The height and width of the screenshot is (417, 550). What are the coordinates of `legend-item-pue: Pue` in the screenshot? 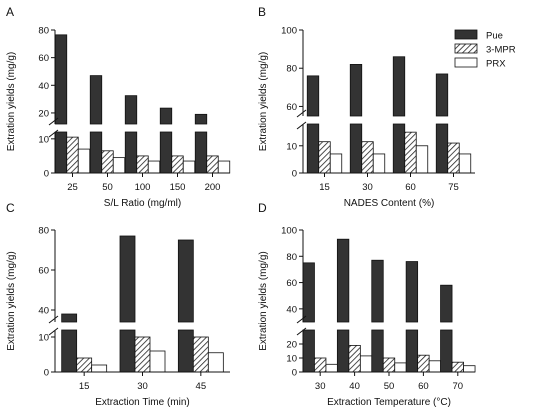 It's located at (478, 35).